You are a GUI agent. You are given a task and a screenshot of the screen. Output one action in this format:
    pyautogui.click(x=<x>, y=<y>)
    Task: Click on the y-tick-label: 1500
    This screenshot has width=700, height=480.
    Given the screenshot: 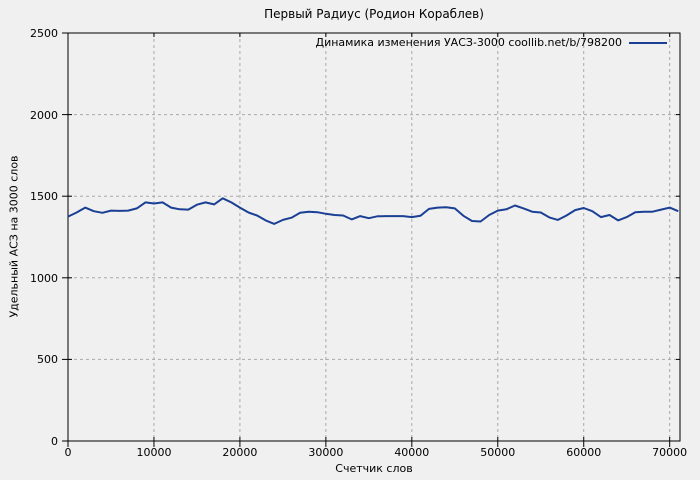 What is the action you would take?
    pyautogui.click(x=44, y=197)
    